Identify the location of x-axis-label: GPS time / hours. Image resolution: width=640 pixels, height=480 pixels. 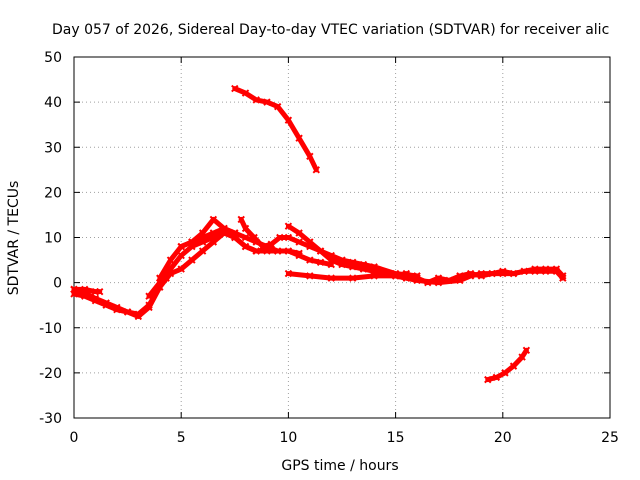
(339, 466).